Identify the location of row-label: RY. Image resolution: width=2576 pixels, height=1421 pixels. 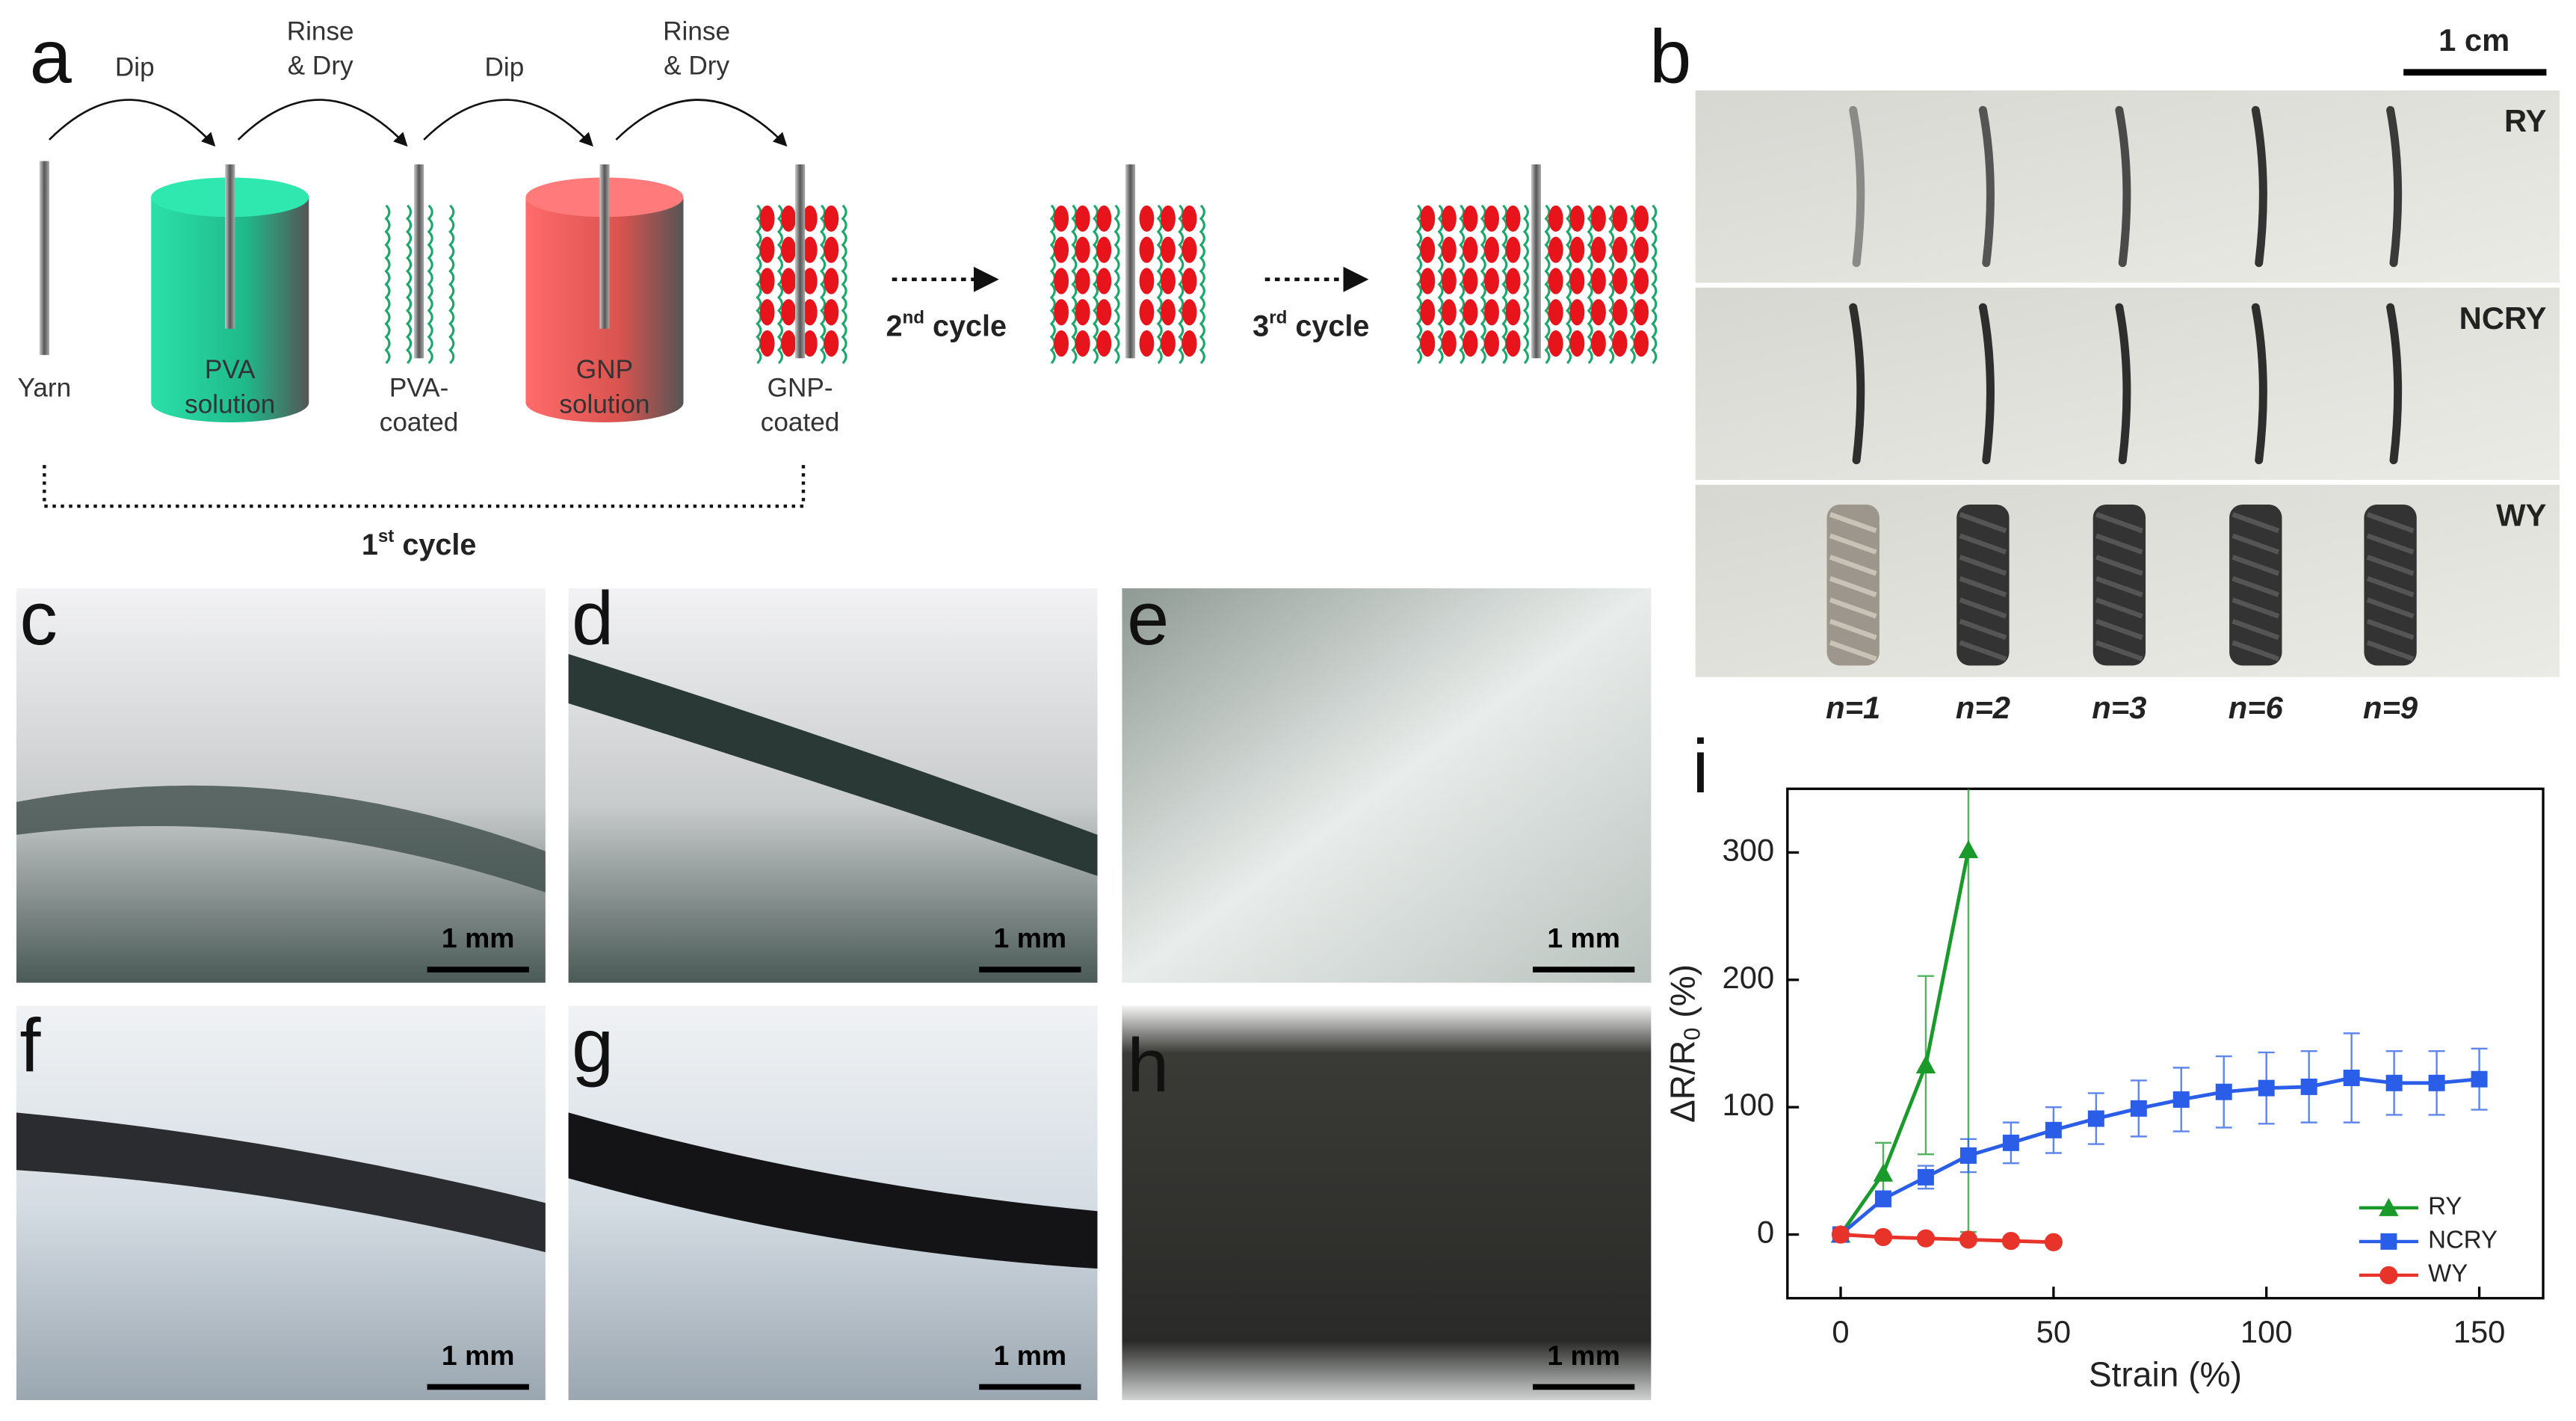
(2526, 120).